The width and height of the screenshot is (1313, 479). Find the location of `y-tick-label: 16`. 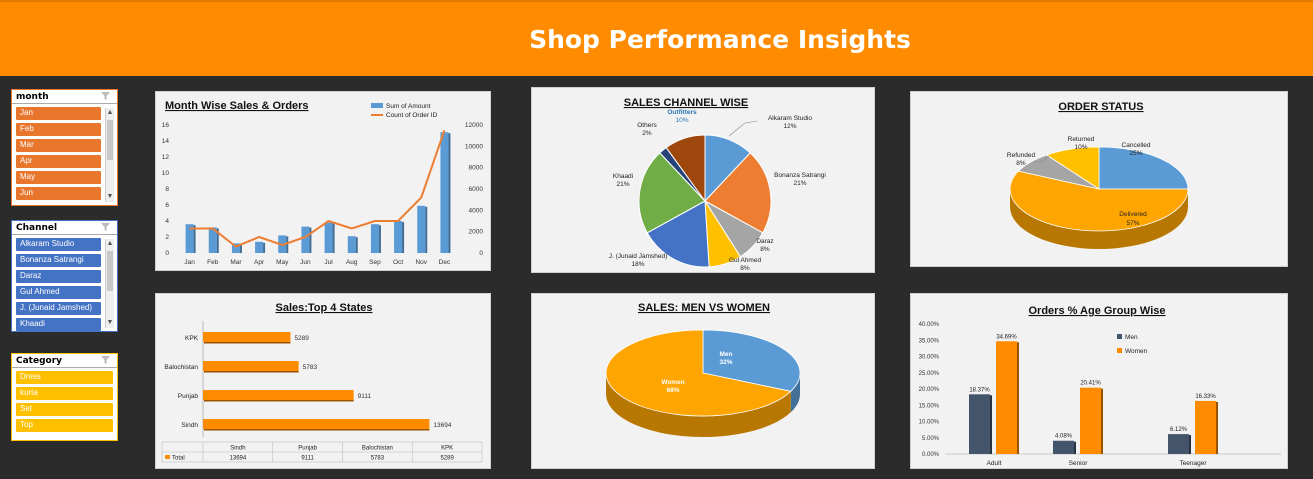

y-tick-label: 16 is located at coordinates (166, 125).